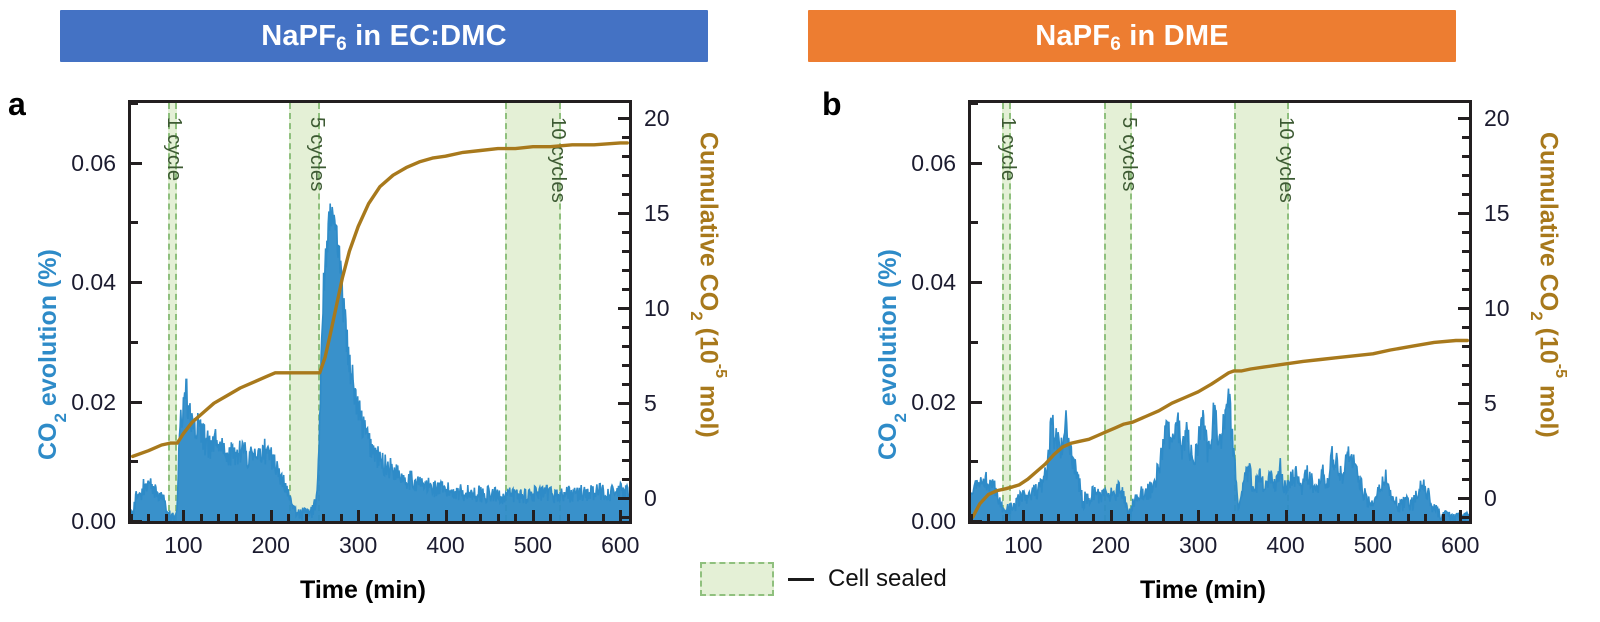 Image resolution: width=1600 pixels, height=622 pixels. Describe the element at coordinates (1547, 285) in the screenshot. I see `panel-b-y-right-title: Cumulative CO2 (10-5 mol)` at that location.